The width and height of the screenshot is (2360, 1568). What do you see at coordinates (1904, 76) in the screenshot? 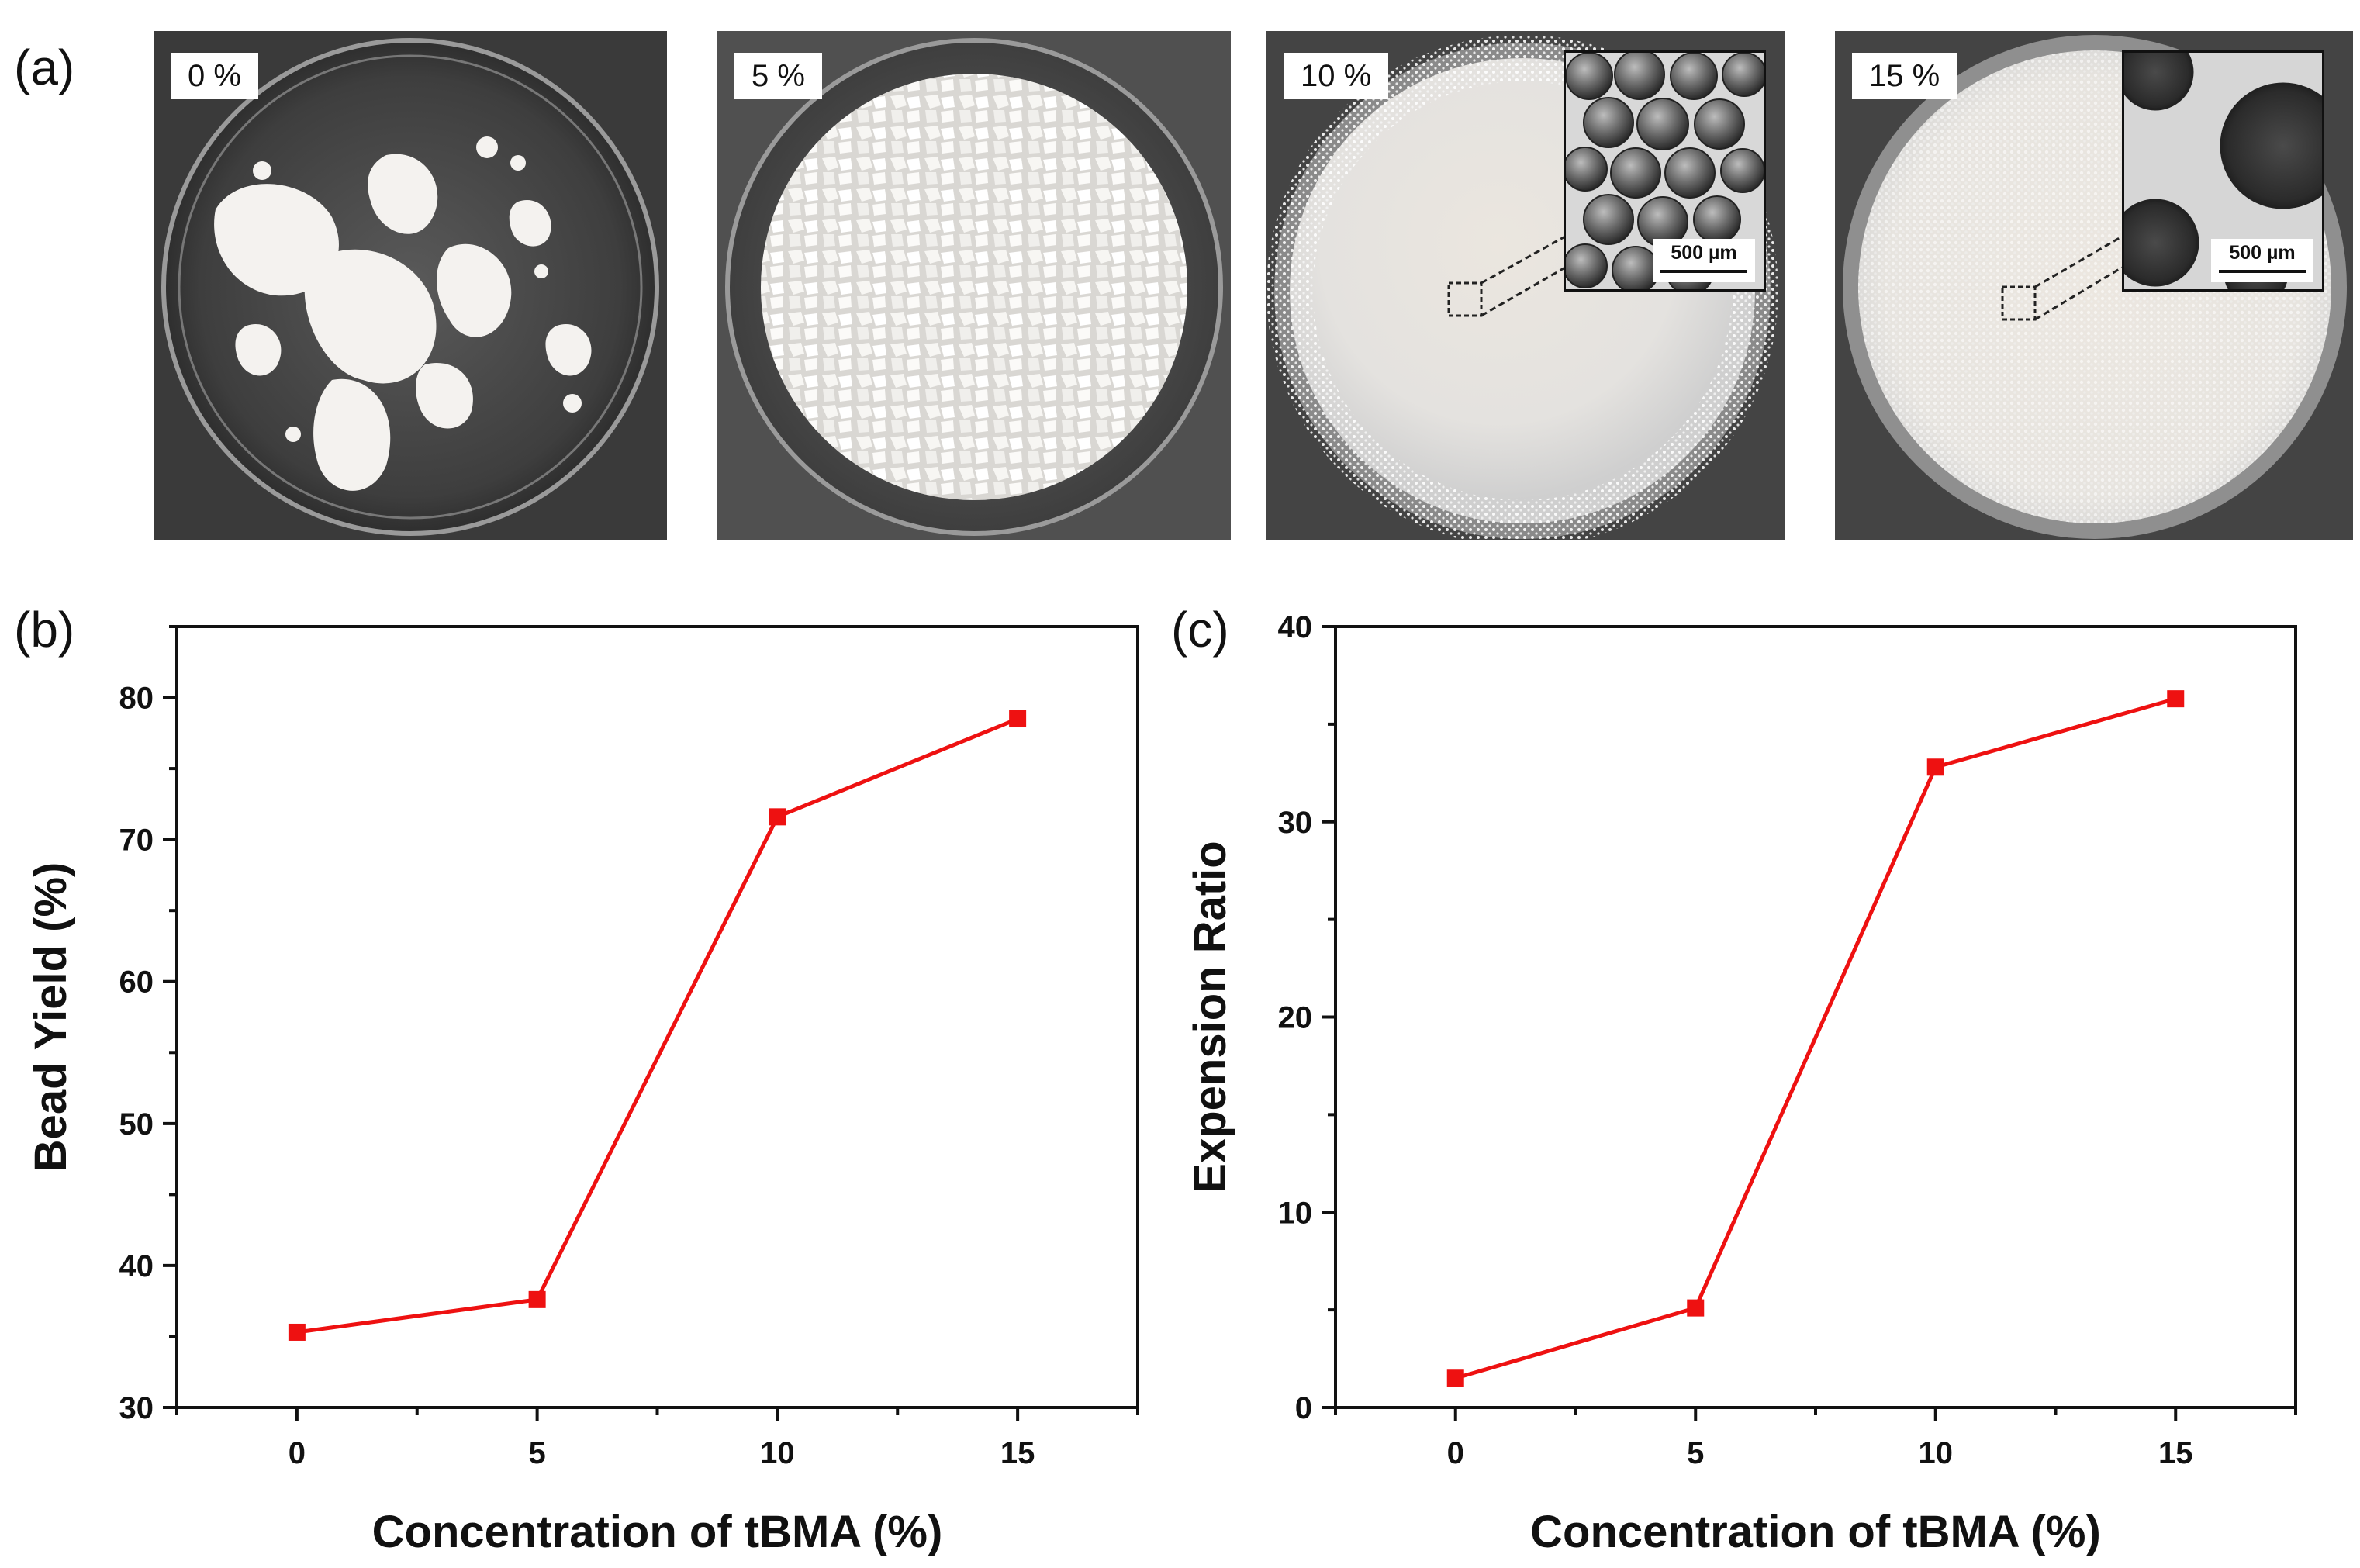
I see `photo-label-15: 15 %` at bounding box center [1904, 76].